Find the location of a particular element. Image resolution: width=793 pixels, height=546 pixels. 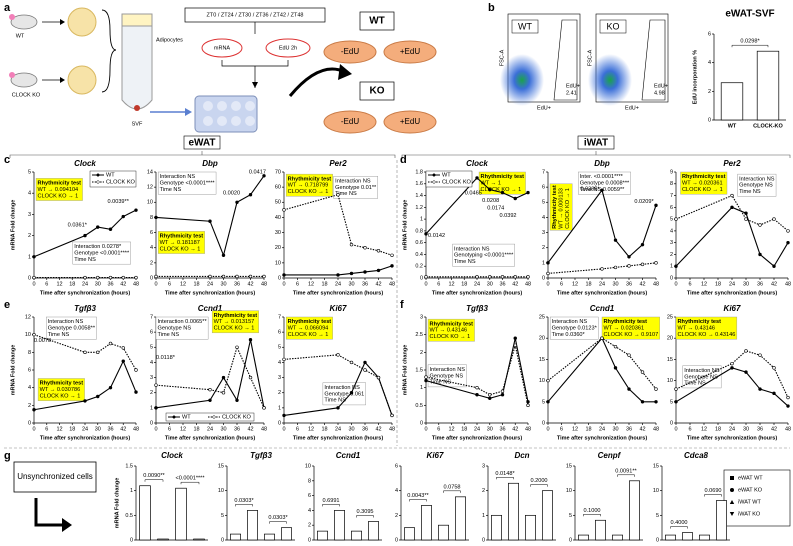

bar is located at coordinates (163, 539).